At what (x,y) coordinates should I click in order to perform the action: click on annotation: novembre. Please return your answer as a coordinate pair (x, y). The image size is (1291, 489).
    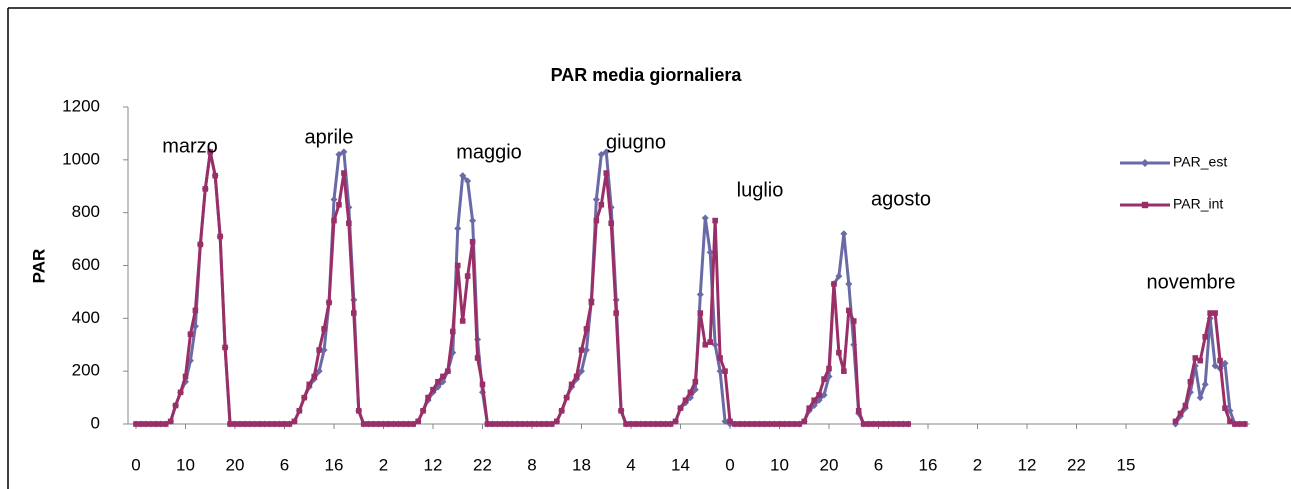
    Looking at the image, I should click on (1191, 282).